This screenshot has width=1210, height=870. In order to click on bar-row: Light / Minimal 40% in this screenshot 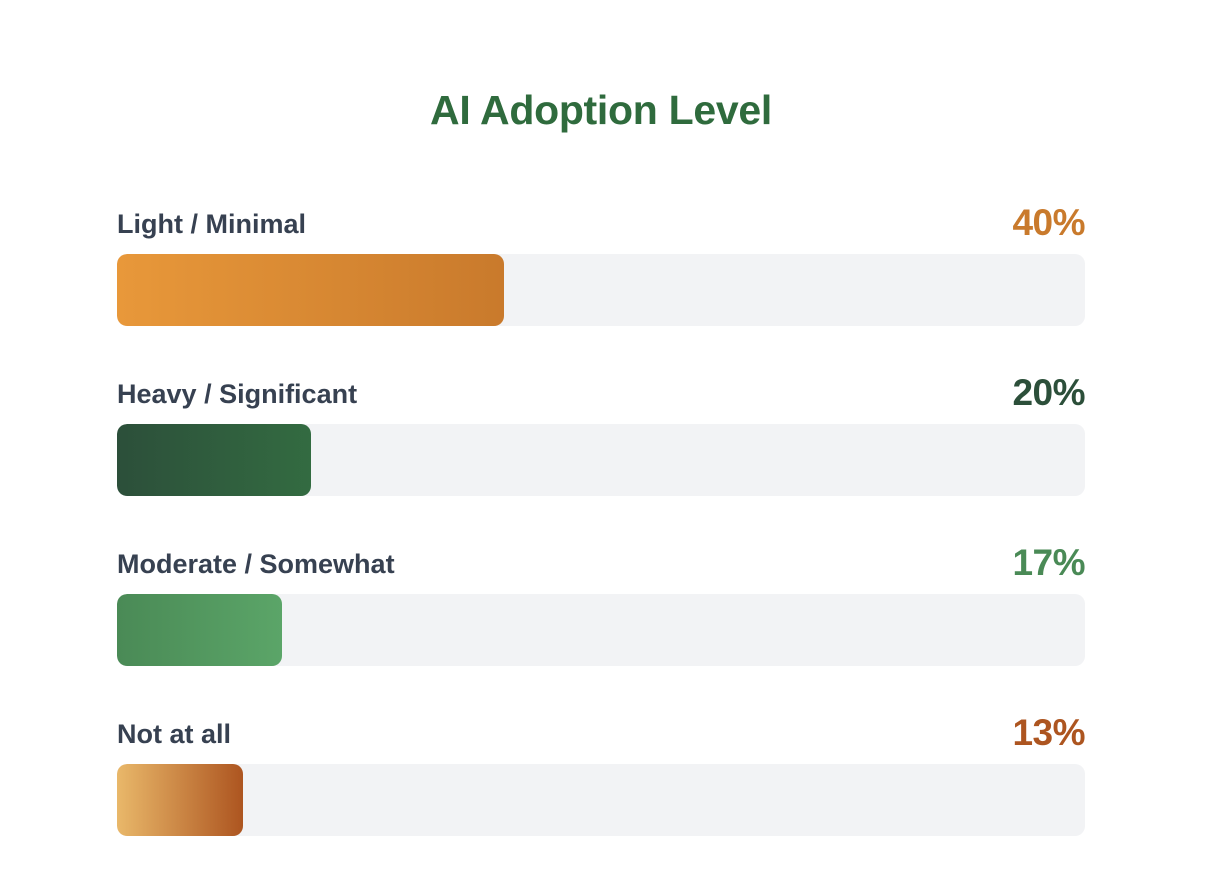, I will do `click(601, 279)`.